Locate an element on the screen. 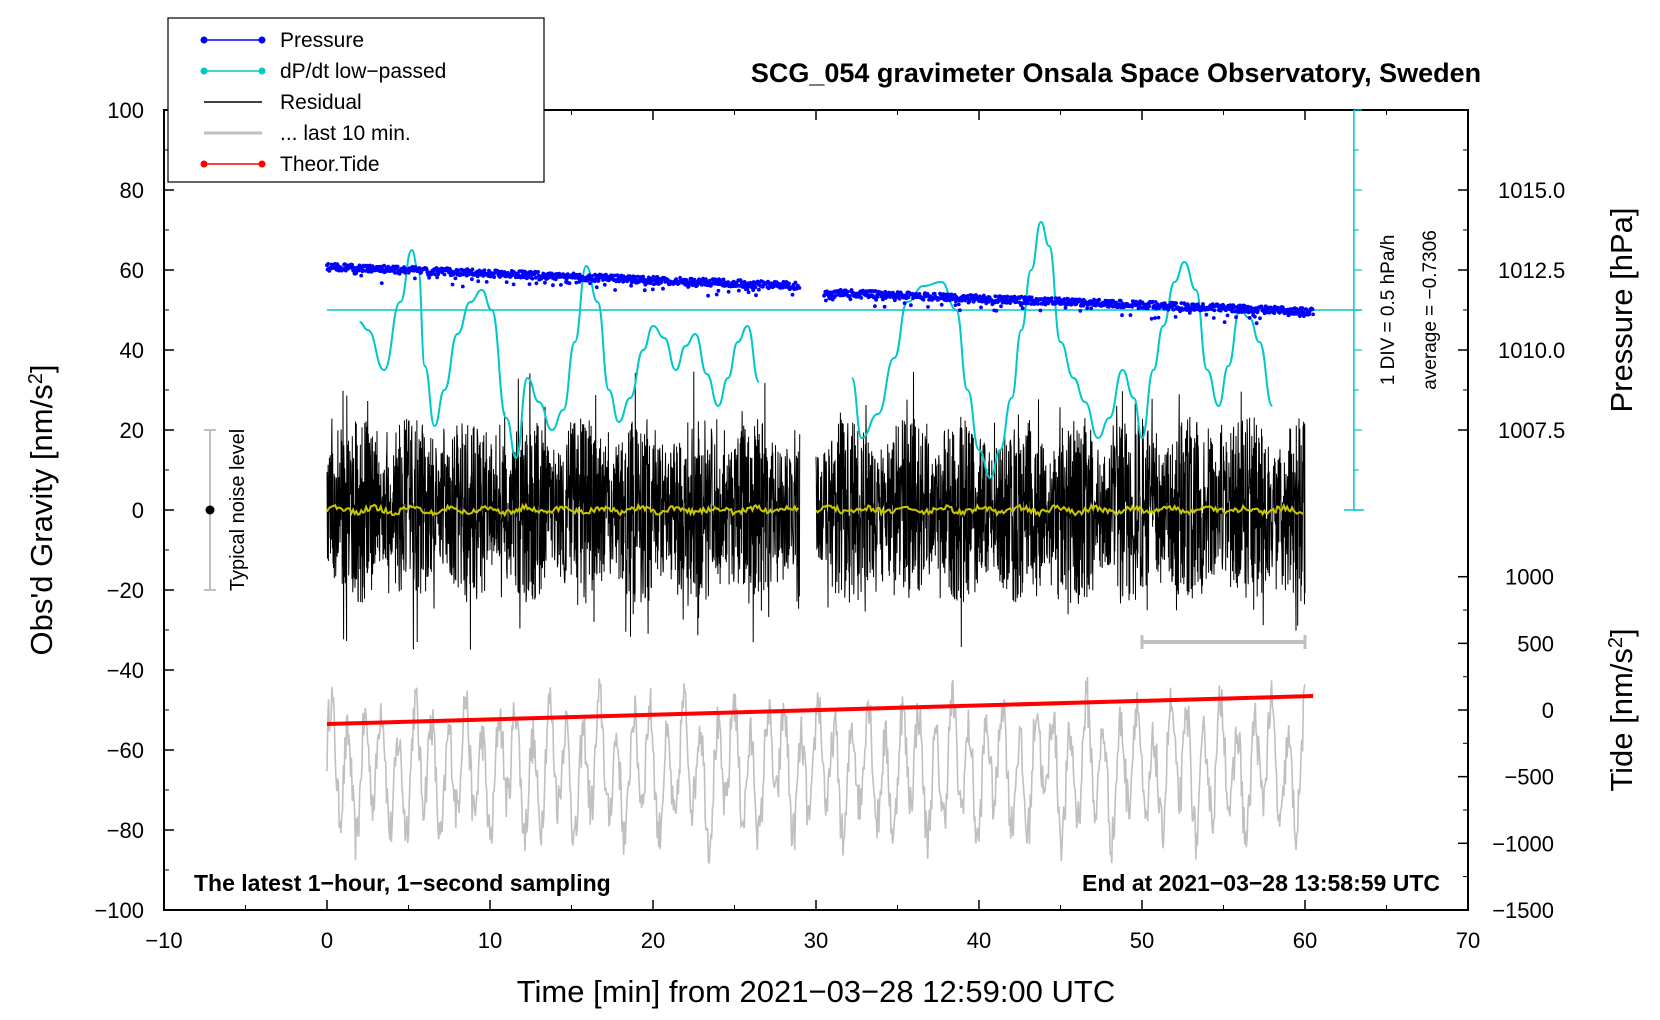  x-tick-label: 40 is located at coordinates (979, 940).